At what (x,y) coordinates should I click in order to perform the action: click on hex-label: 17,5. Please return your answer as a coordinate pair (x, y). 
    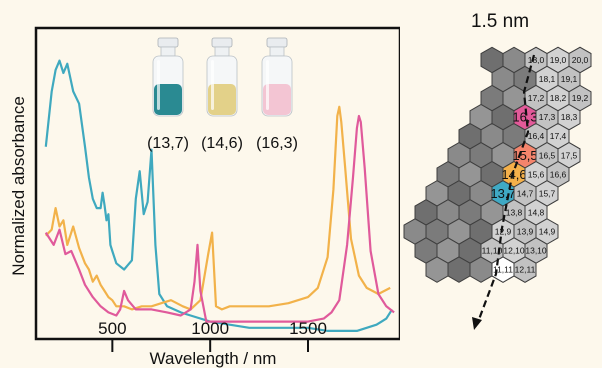
    Looking at the image, I should click on (569, 155).